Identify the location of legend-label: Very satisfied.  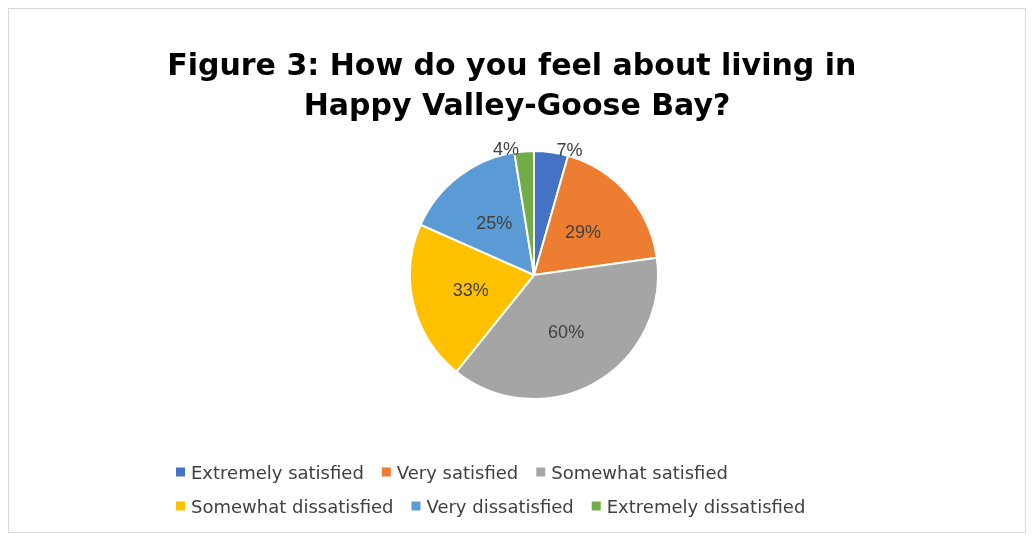
(457, 472).